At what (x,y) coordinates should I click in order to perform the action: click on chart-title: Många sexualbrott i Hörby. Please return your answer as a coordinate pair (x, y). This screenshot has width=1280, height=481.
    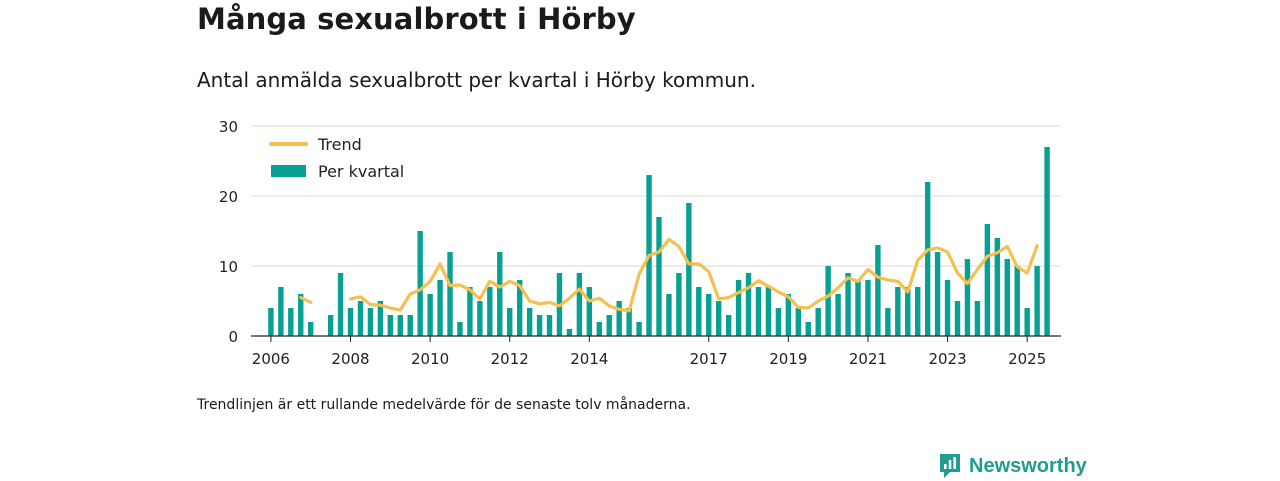
    Looking at the image, I should click on (416, 19).